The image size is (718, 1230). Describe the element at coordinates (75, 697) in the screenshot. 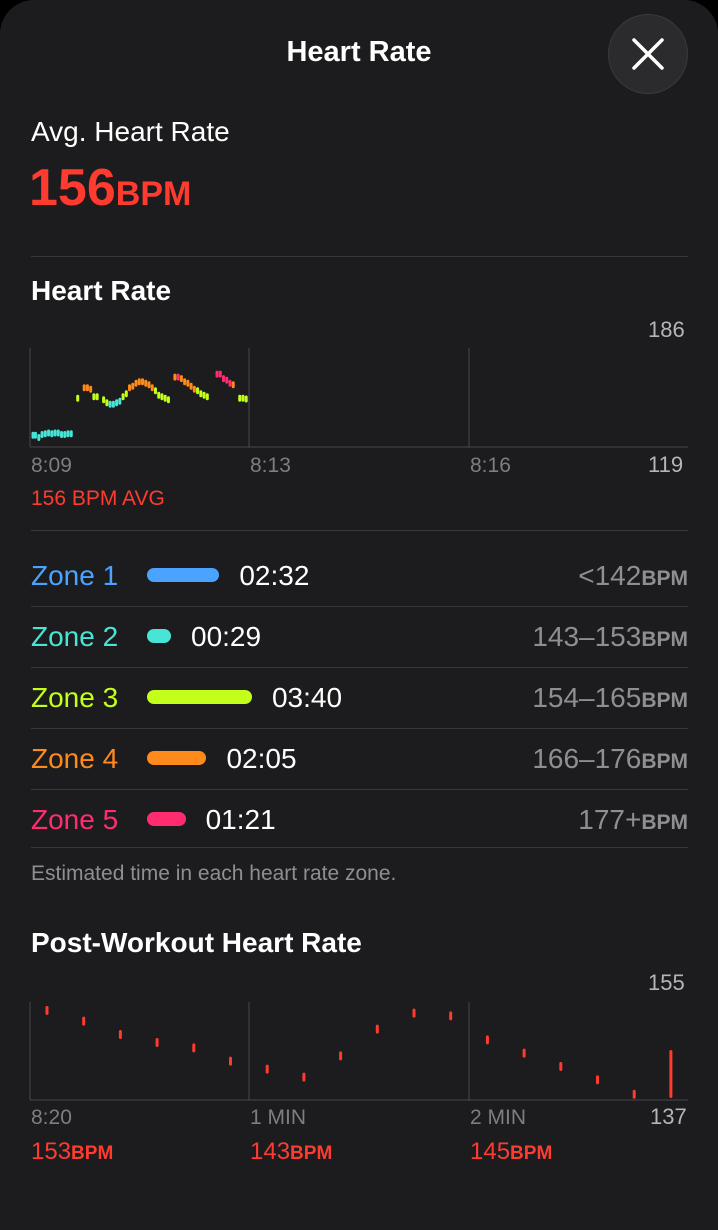

I see `zone-name: Zone 3` at that location.